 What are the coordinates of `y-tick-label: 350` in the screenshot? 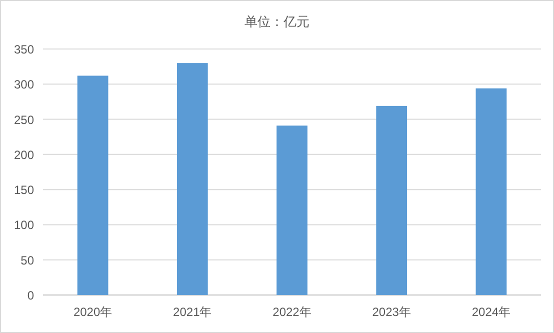 It's located at (24, 49).